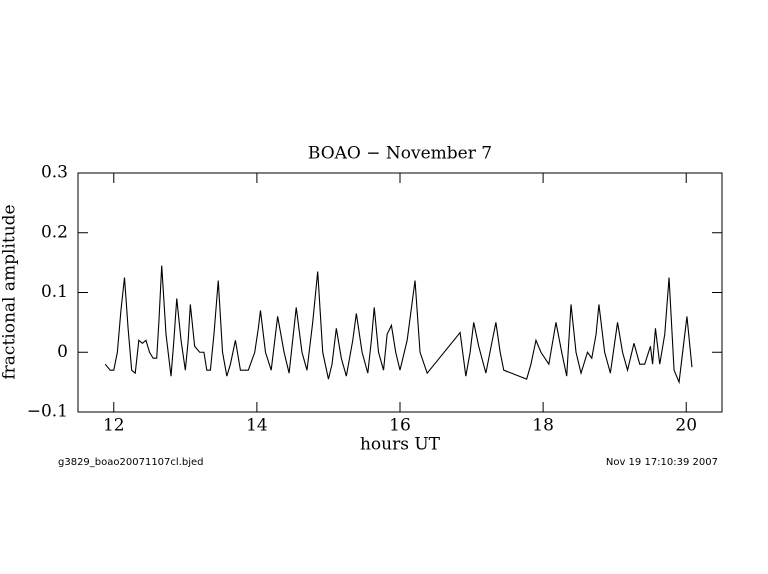 Image resolution: width=768 pixels, height=574 pixels. I want to click on x-tick-label: 14, so click(257, 426).